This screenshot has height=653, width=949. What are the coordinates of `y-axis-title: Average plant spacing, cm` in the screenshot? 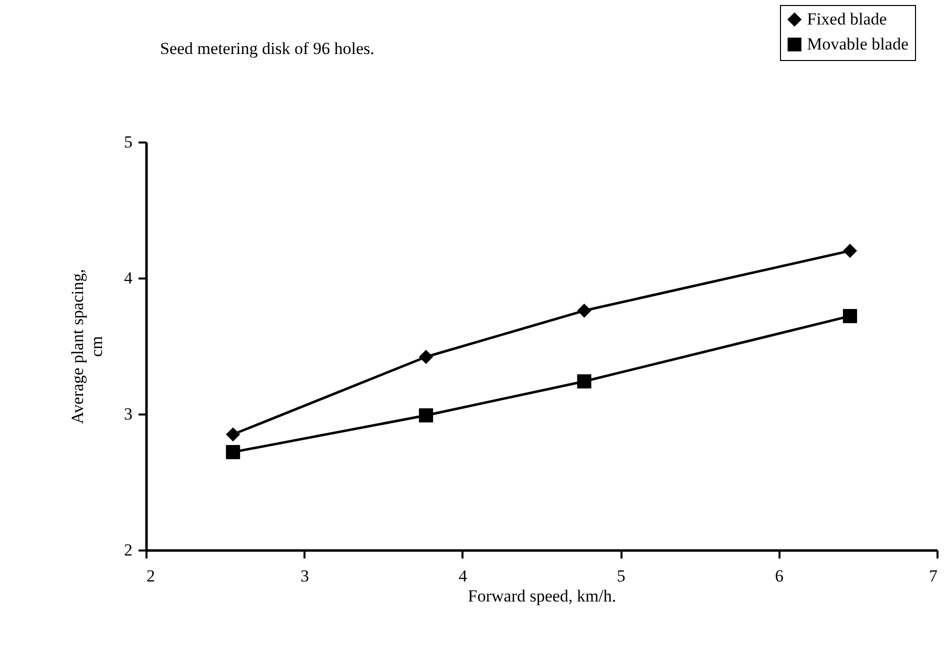 It's located at (87, 346).